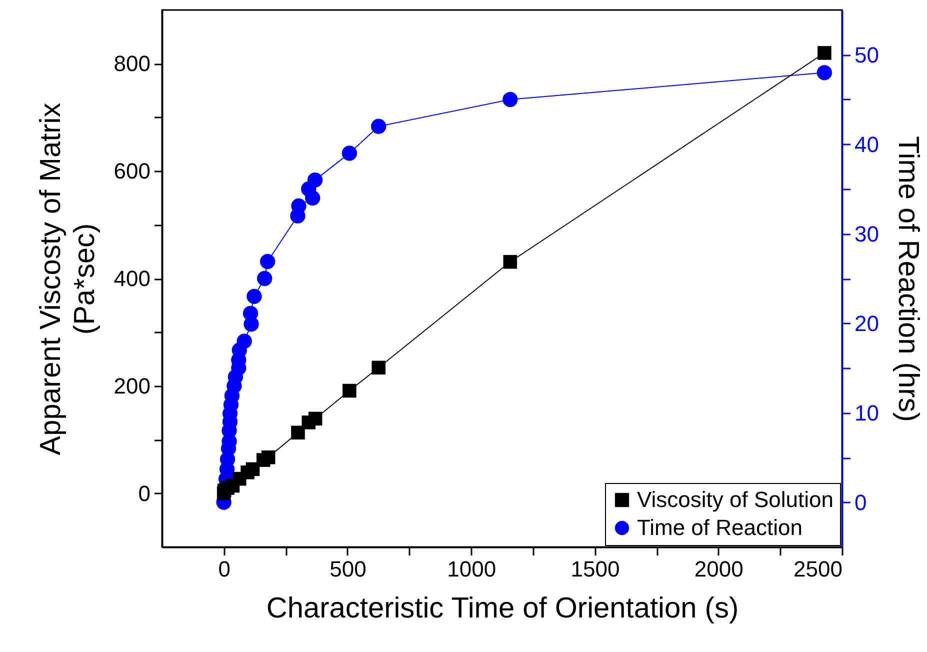 Image resolution: width=927 pixels, height=652 pixels. I want to click on x-tick-label: 500, so click(348, 569).